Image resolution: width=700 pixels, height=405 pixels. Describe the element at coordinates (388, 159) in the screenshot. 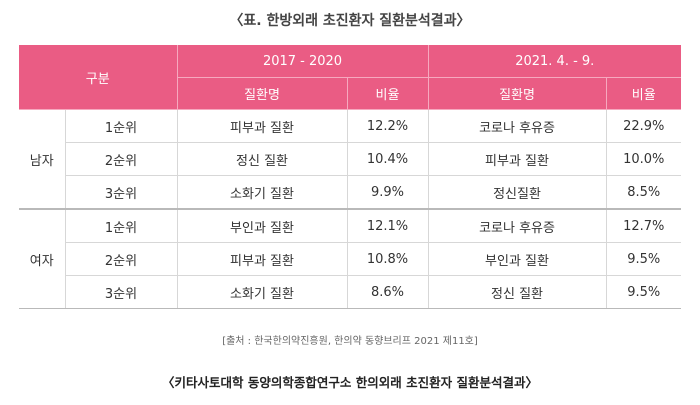

I see `ratio-cell: 10.4%` at that location.